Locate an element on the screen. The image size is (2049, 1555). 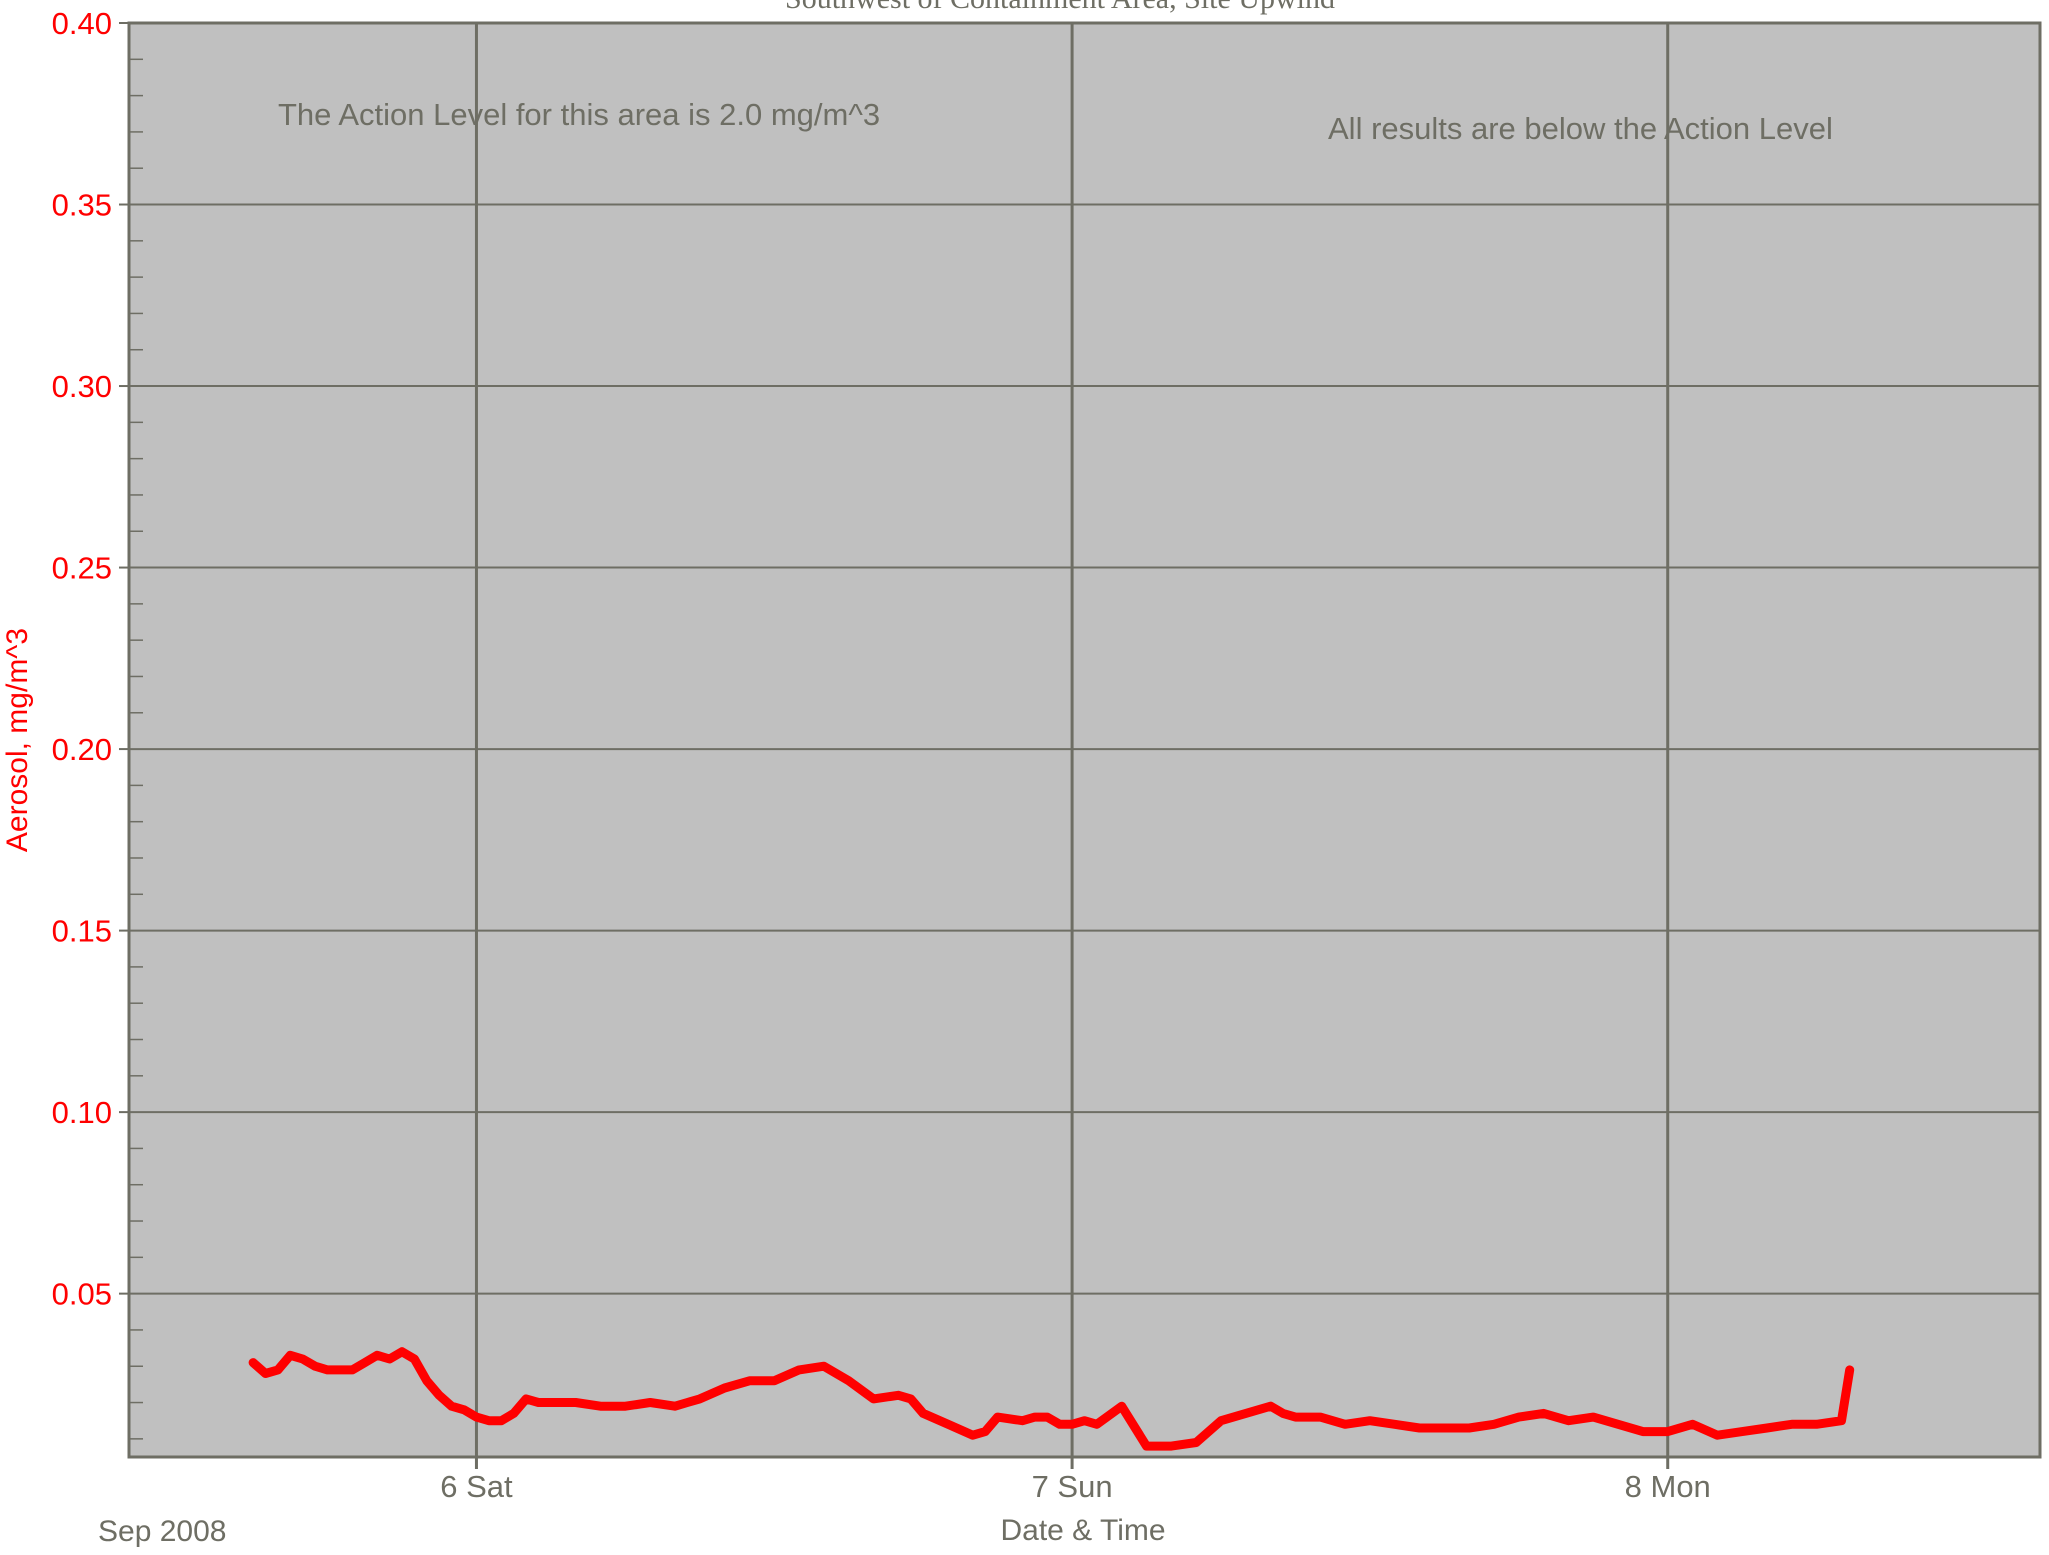
annotation-below-action-level: All results are below the Action Level is located at coordinates (1580, 128).